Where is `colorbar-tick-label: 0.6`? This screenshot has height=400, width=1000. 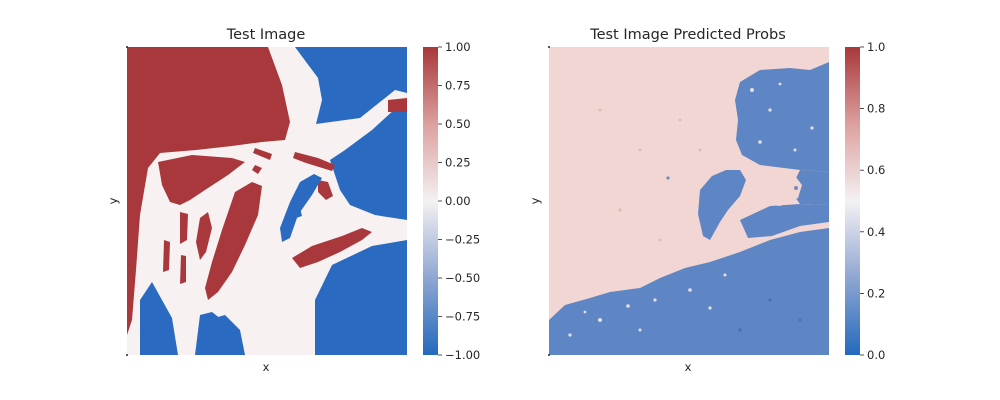 colorbar-tick-label: 0.6 is located at coordinates (876, 170).